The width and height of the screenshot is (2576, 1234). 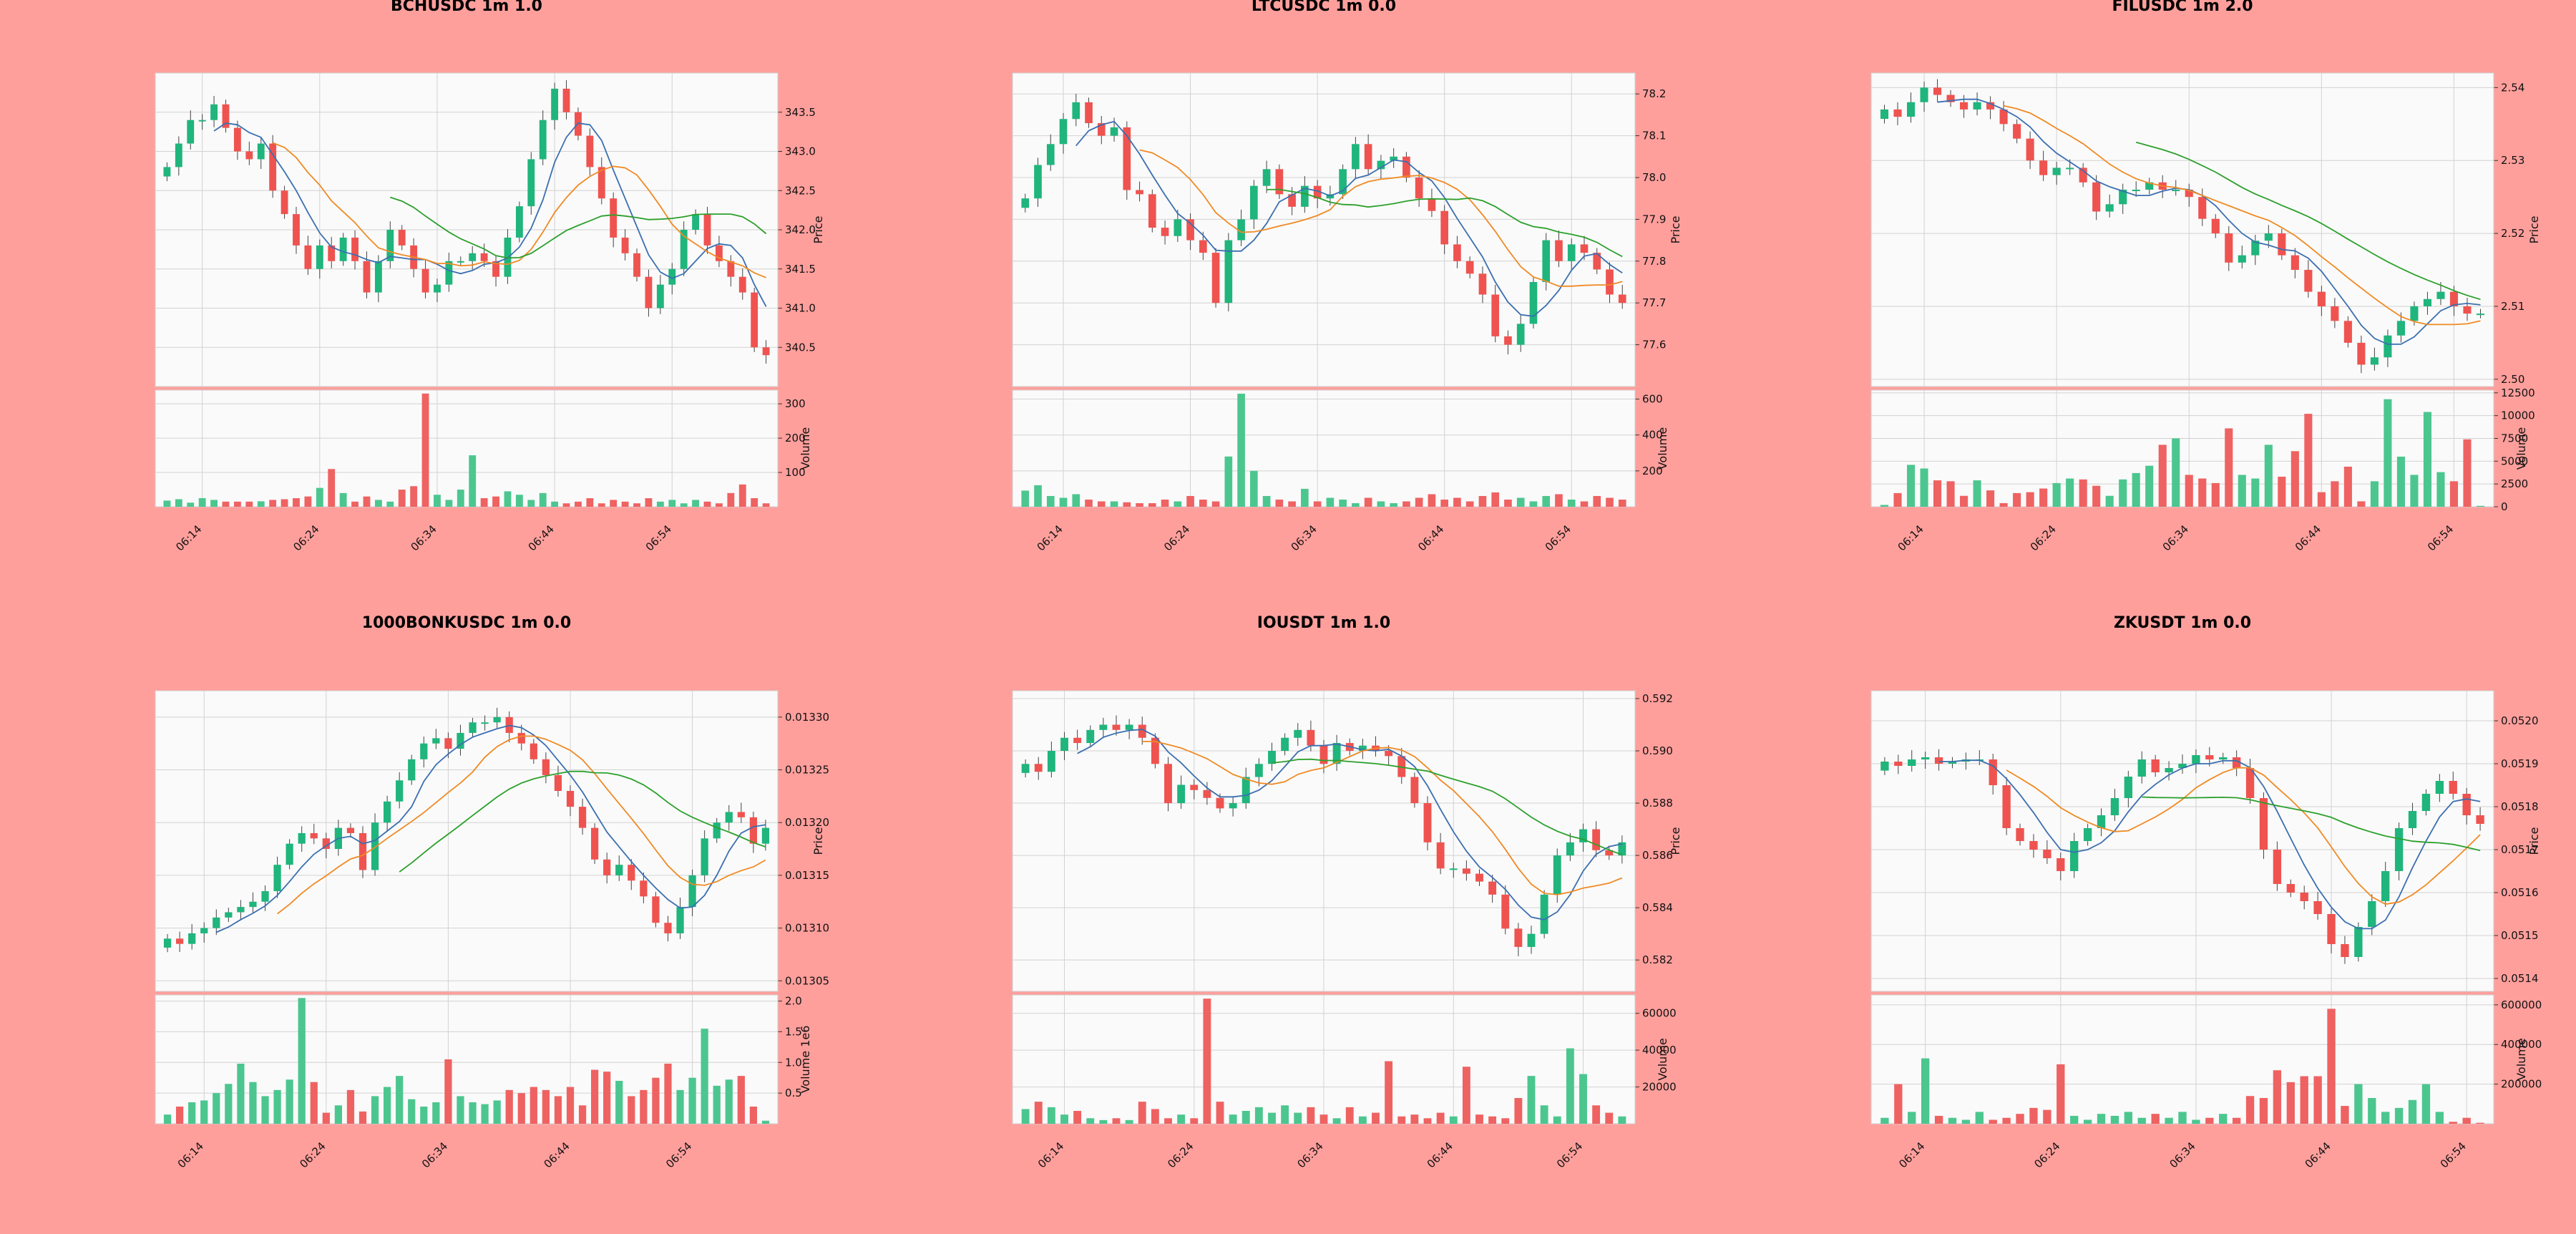 What do you see at coordinates (1654, 261) in the screenshot?
I see `price-tick-label: 77.8` at bounding box center [1654, 261].